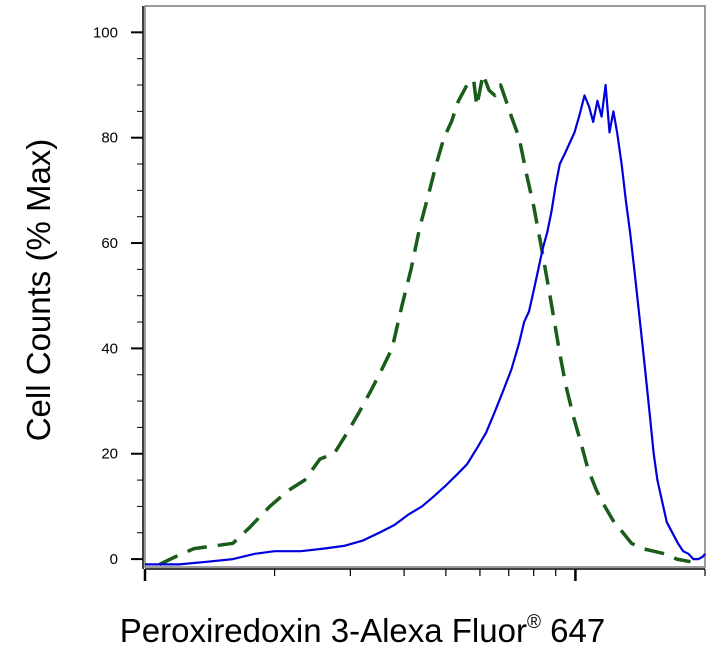 Image resolution: width=725 pixels, height=665 pixels. I want to click on registered-mark: ®, so click(533, 622).